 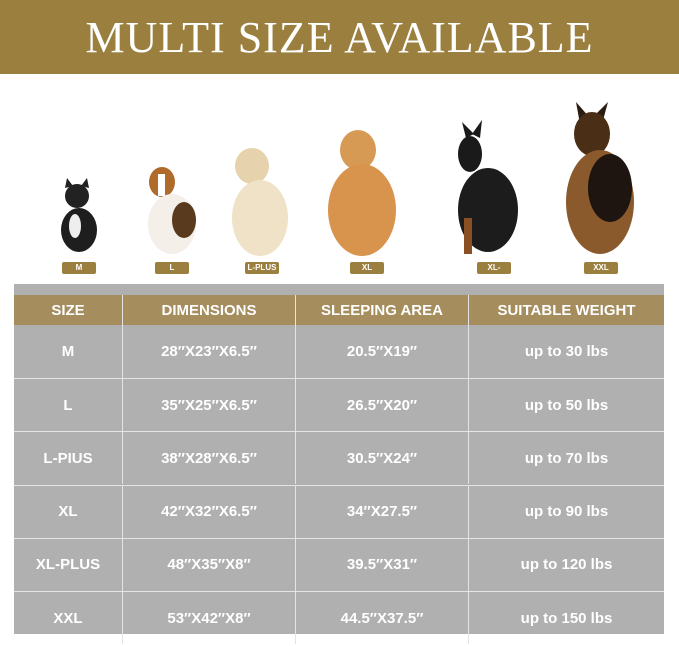 I want to click on cell-sleeping-area: 26.5″X20″, so click(x=382, y=405).